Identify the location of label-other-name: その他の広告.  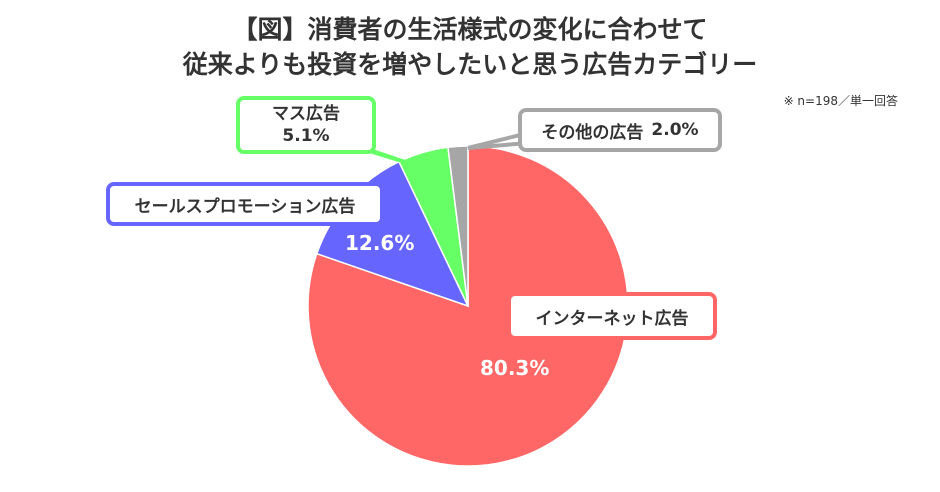
(592, 132).